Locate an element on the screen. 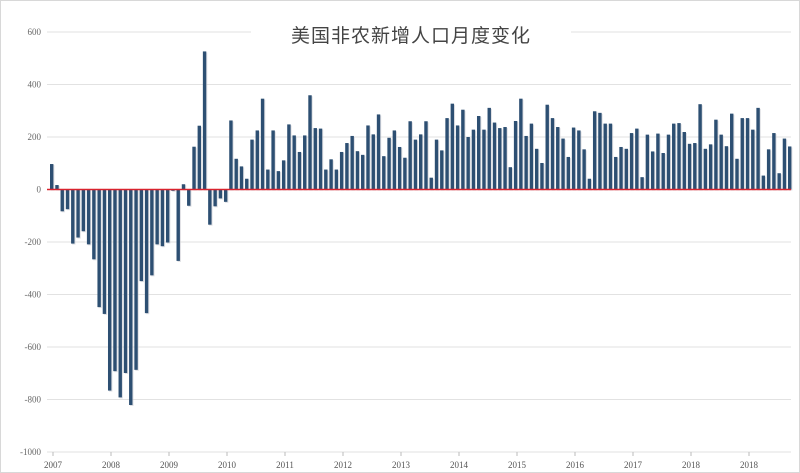 The image size is (800, 473). y-tick-label: -800 is located at coordinates (33, 400).